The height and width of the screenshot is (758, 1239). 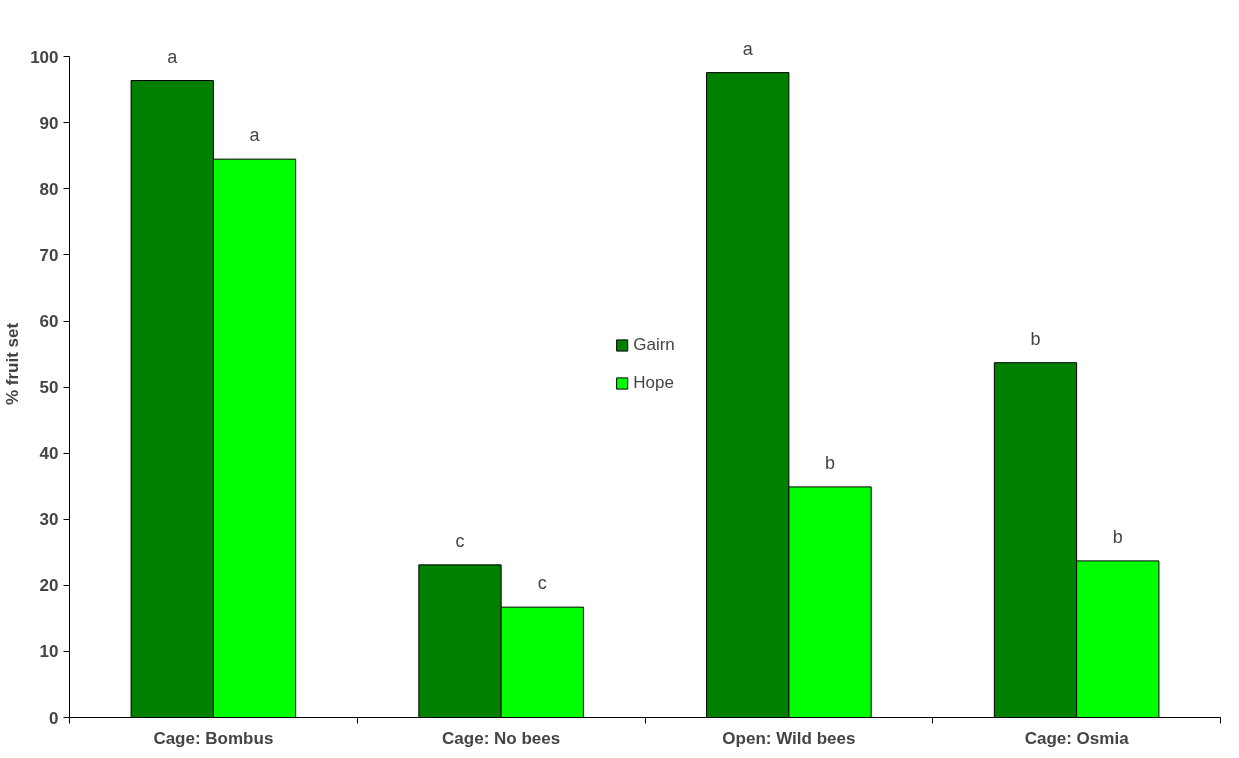 What do you see at coordinates (49, 189) in the screenshot?
I see `y-tick-label: 80` at bounding box center [49, 189].